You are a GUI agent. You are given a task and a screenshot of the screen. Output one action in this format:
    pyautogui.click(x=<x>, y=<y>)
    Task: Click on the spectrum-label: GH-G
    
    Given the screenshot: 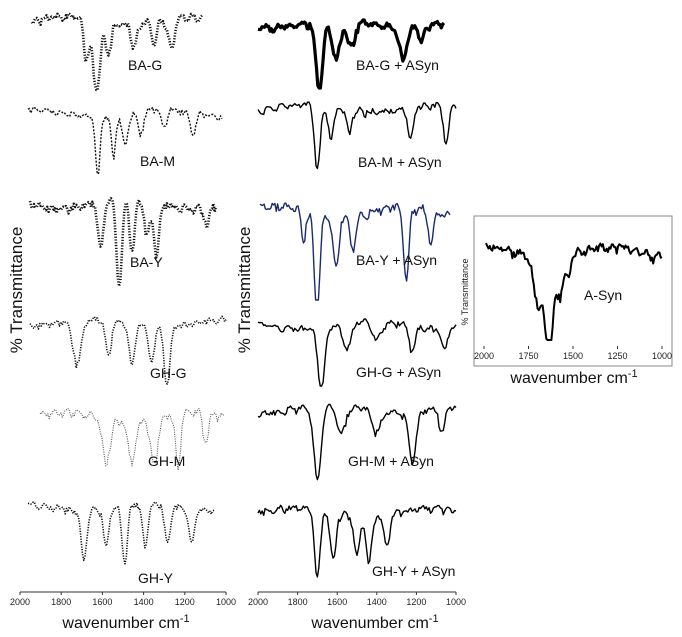 What is the action you would take?
    pyautogui.click(x=168, y=373)
    